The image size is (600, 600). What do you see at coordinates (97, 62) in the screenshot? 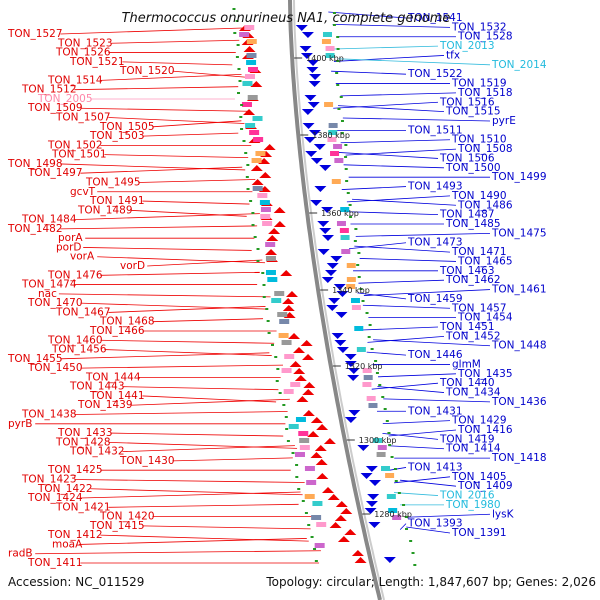
I see `gene-label: TON_1521` at bounding box center [97, 62].